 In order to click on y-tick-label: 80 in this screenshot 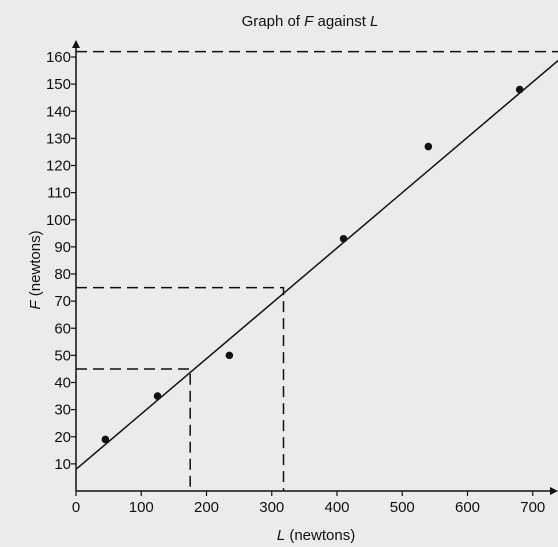, I will do `click(62, 274)`.